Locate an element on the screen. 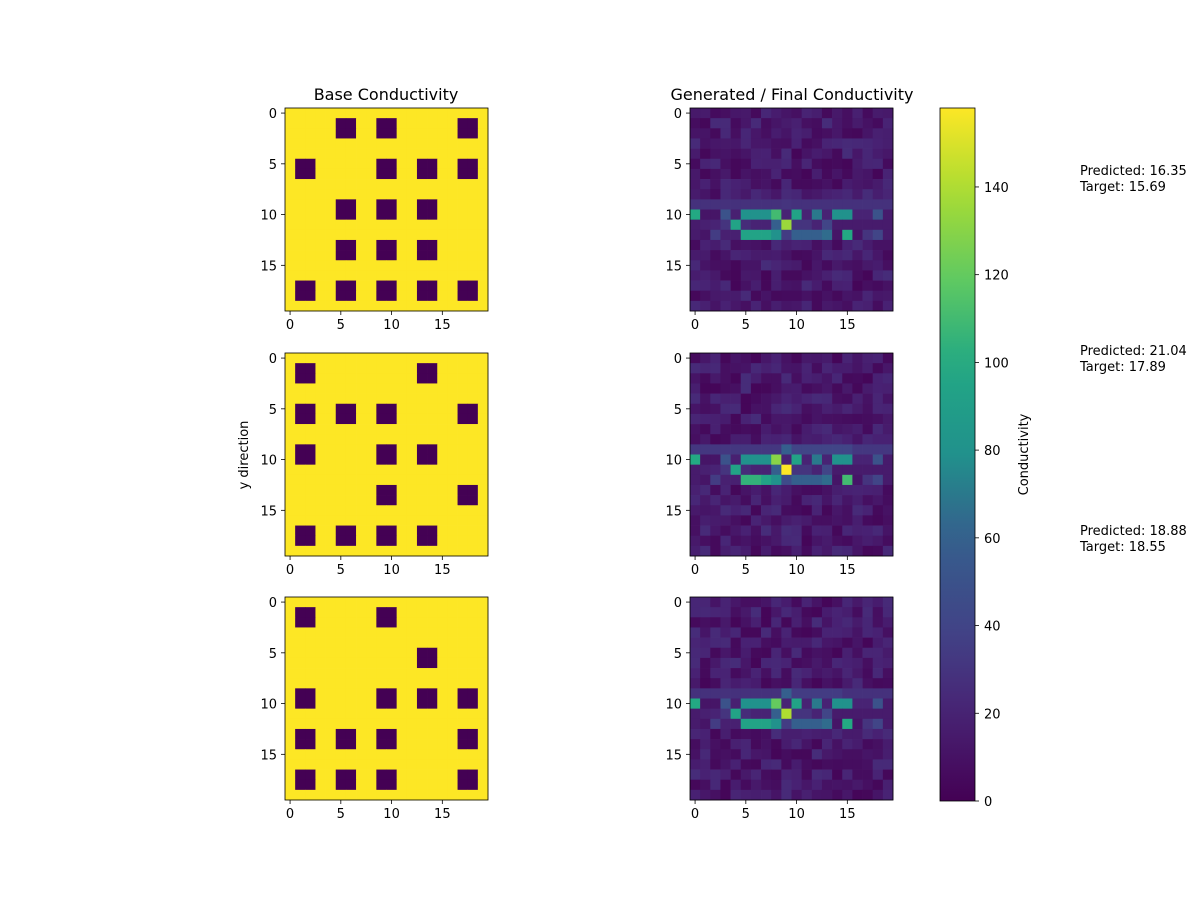 The height and width of the screenshot is (900, 1200). x-tick-label: 0 is located at coordinates (695, 814).